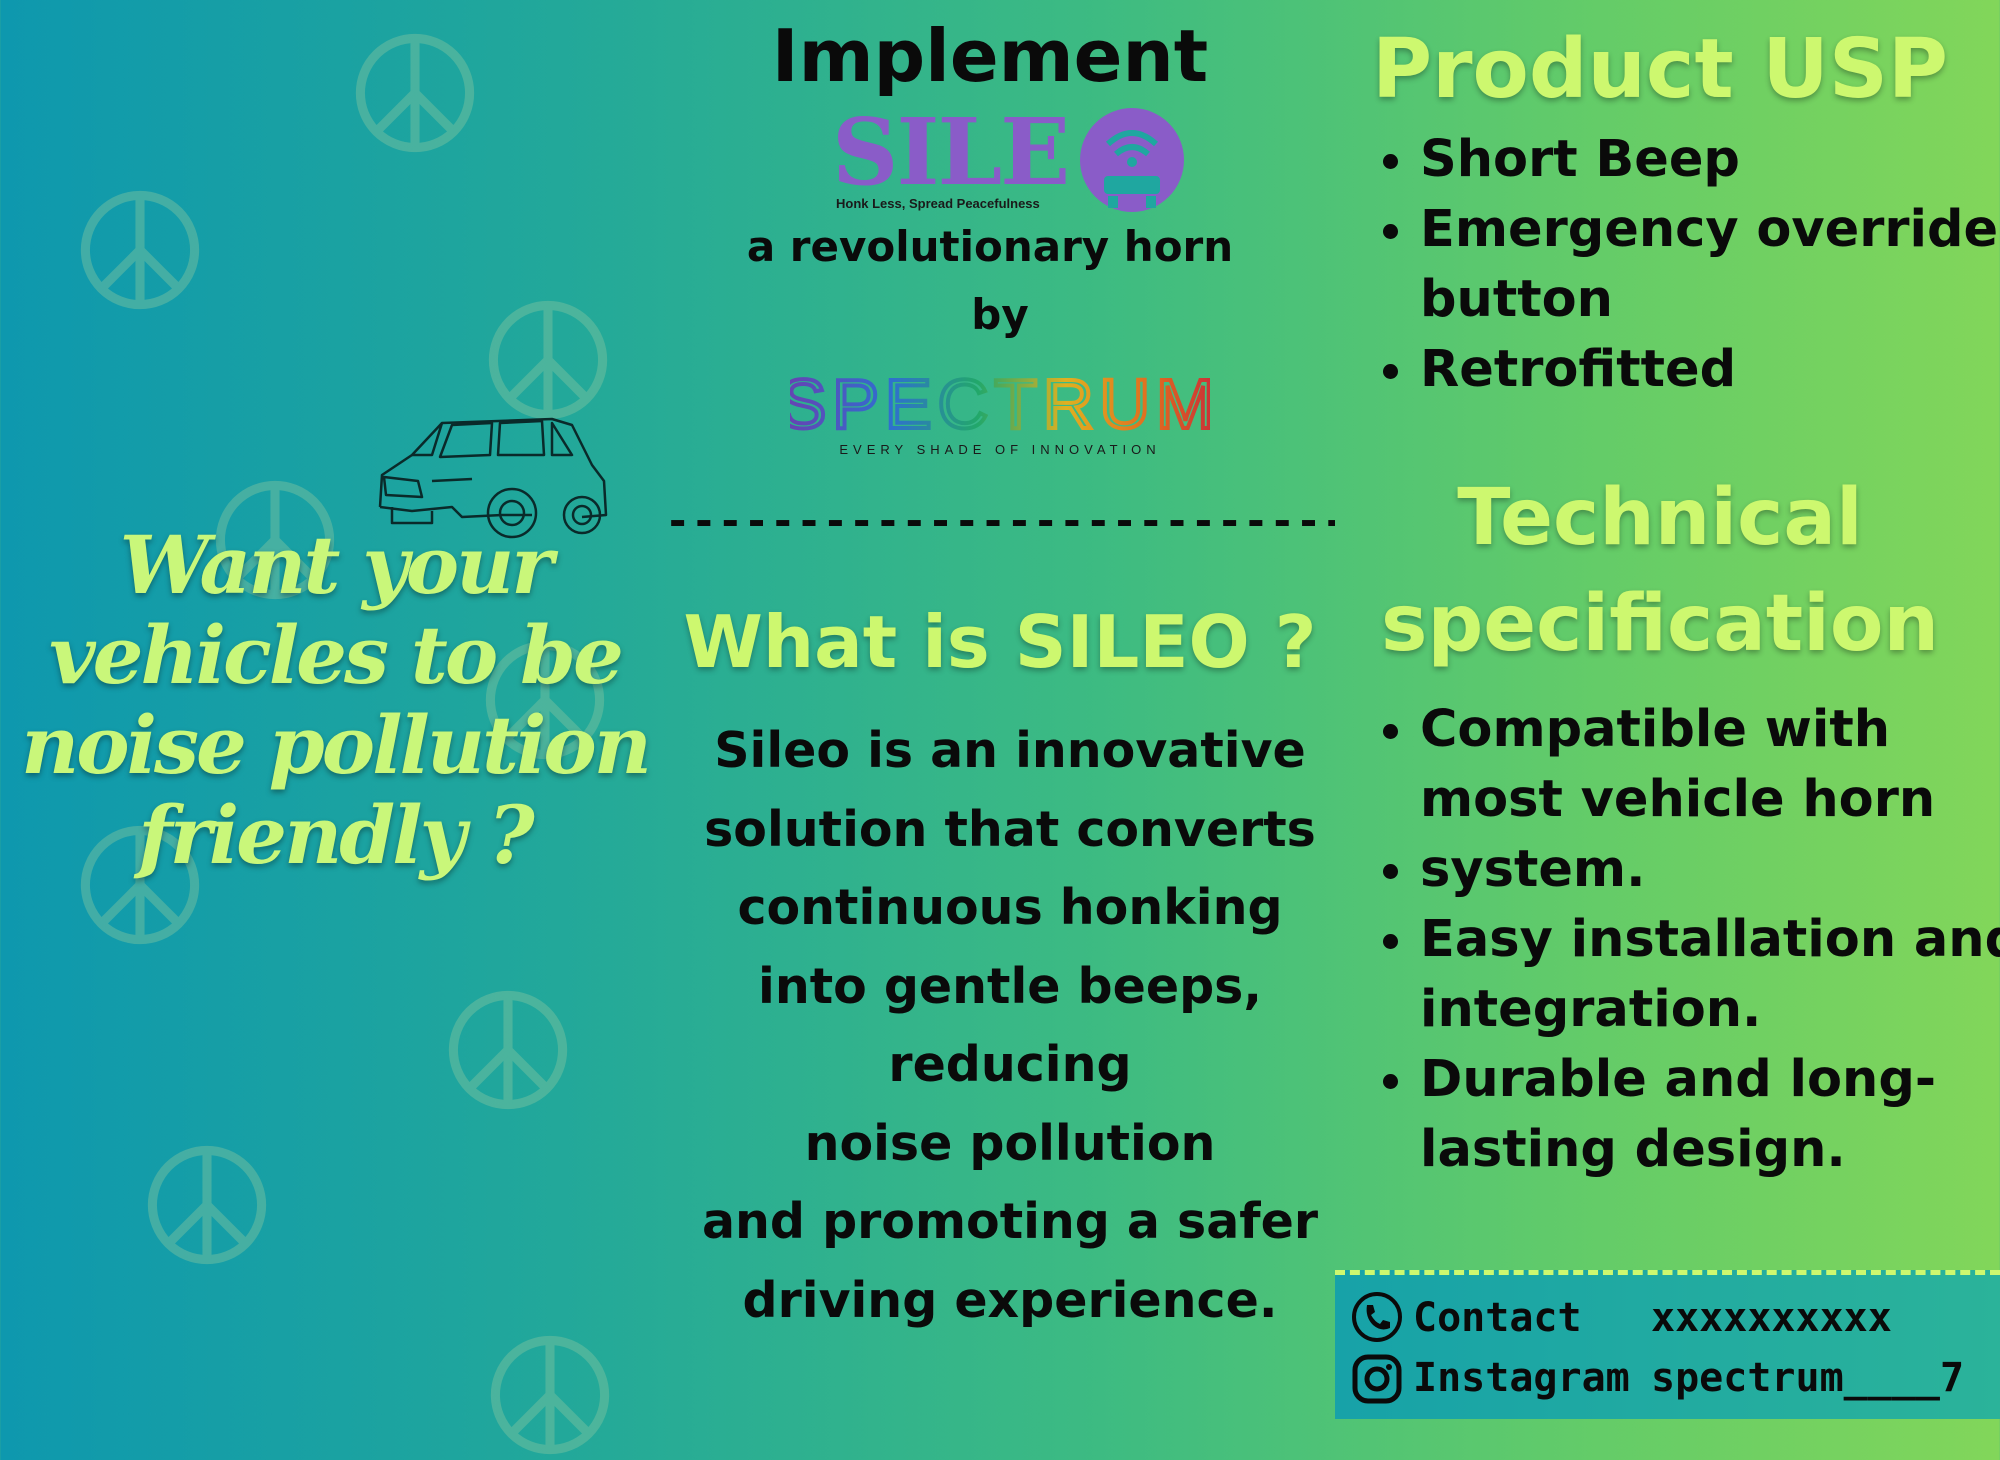 The height and width of the screenshot is (1460, 2000). I want to click on sileo-logo-text: SILE, so click(950, 155).